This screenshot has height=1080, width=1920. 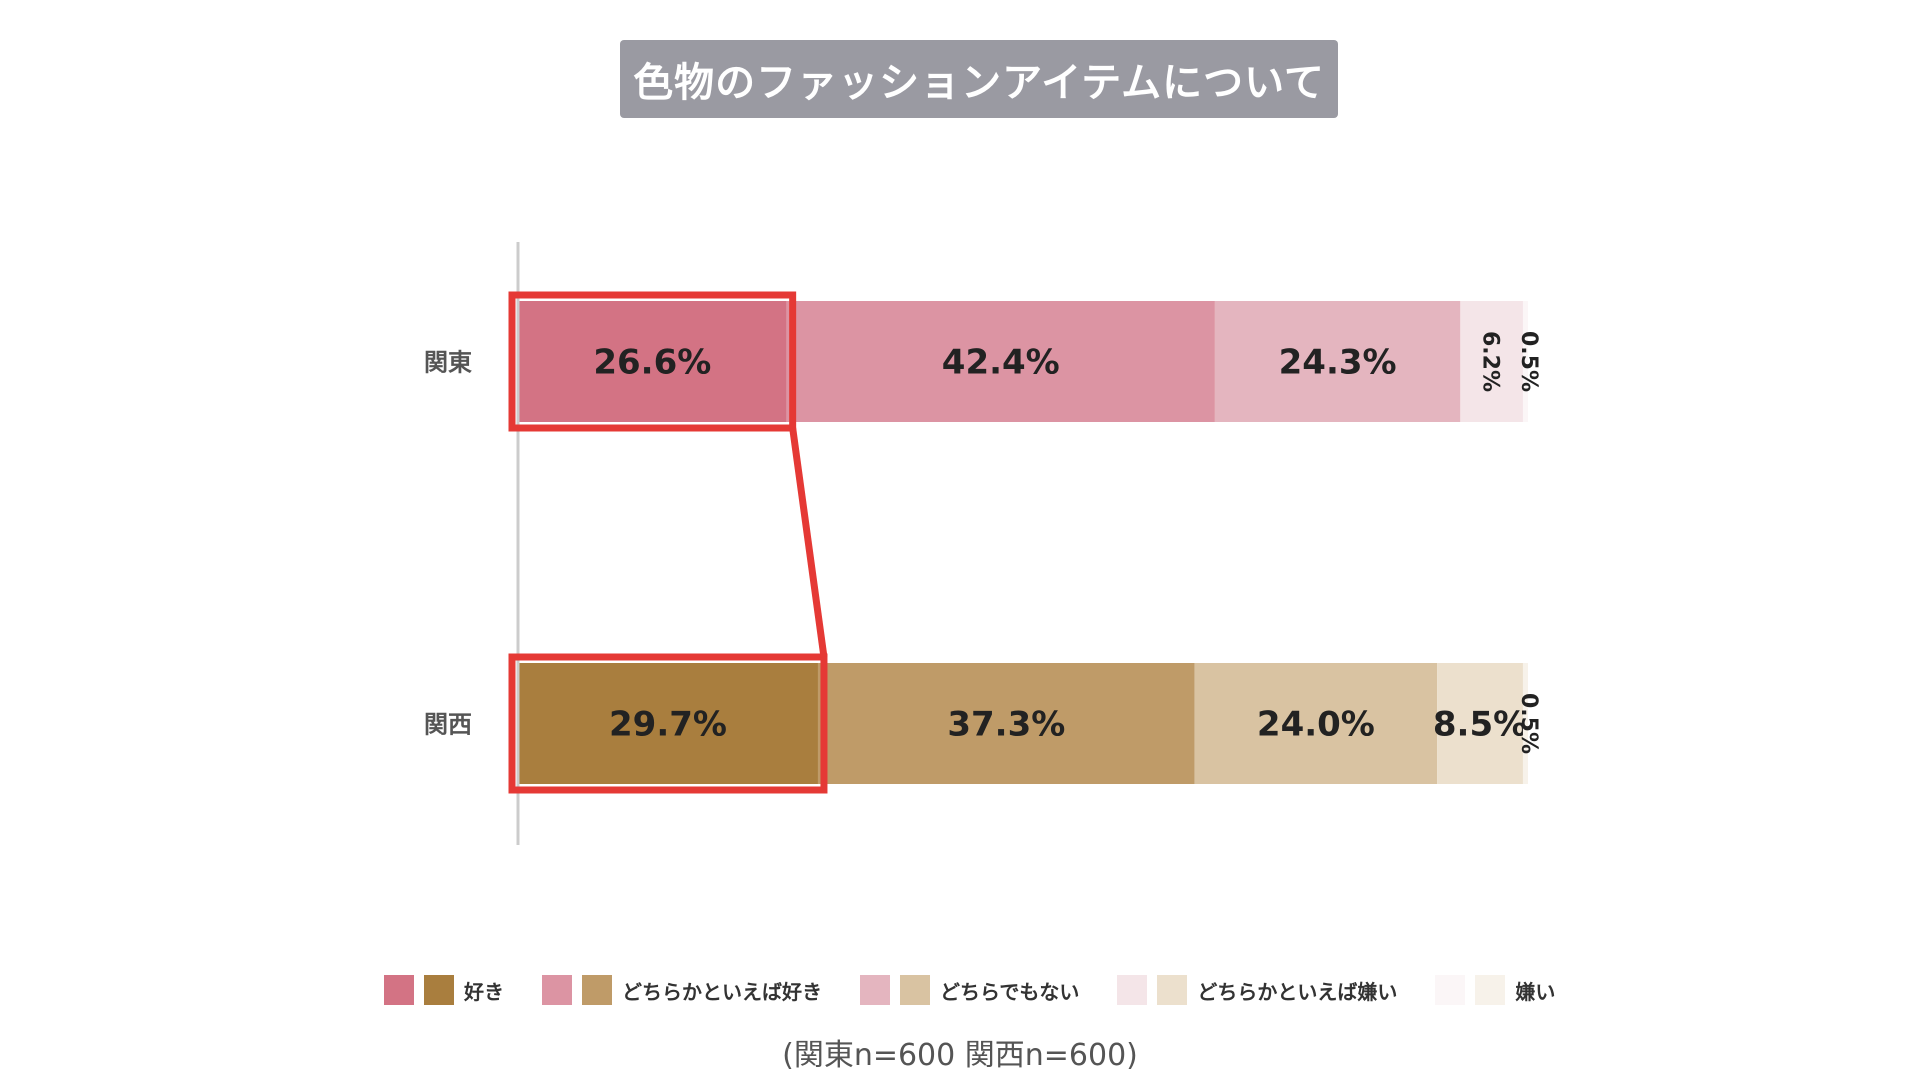 I want to click on legend-item-1: どちらかといえば好き, so click(x=682, y=990).